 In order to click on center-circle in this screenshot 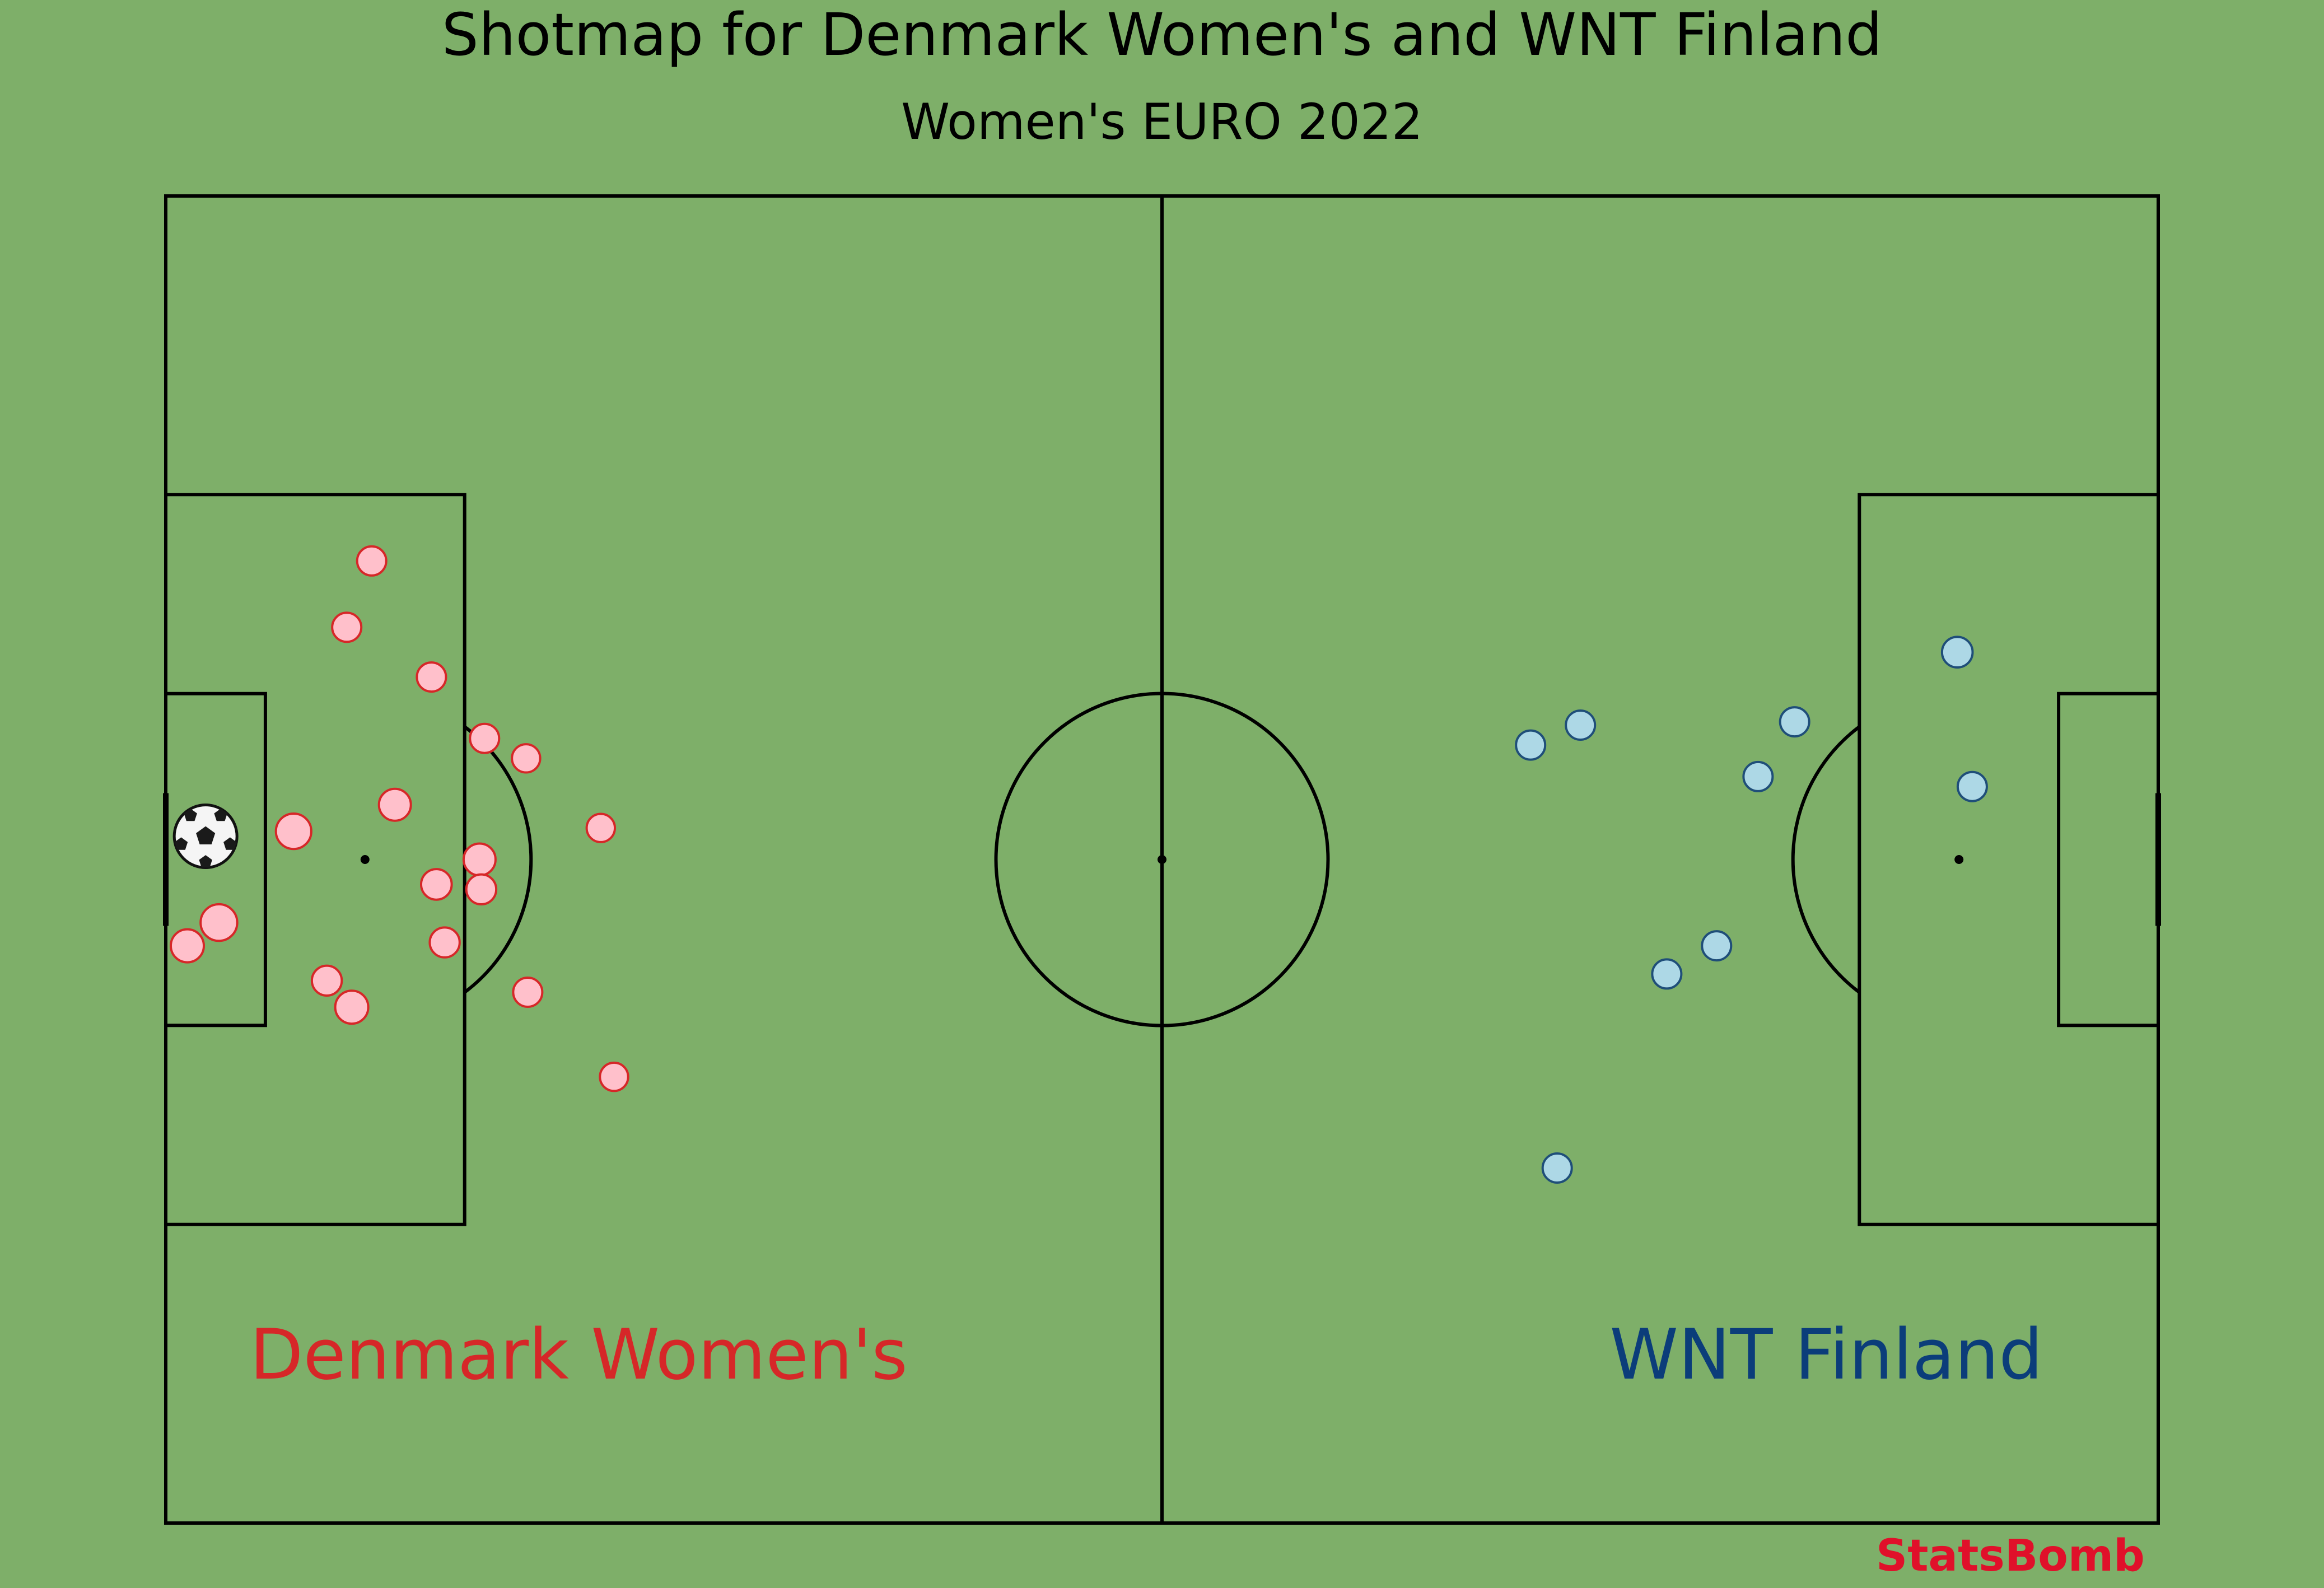, I will do `click(1162, 859)`.